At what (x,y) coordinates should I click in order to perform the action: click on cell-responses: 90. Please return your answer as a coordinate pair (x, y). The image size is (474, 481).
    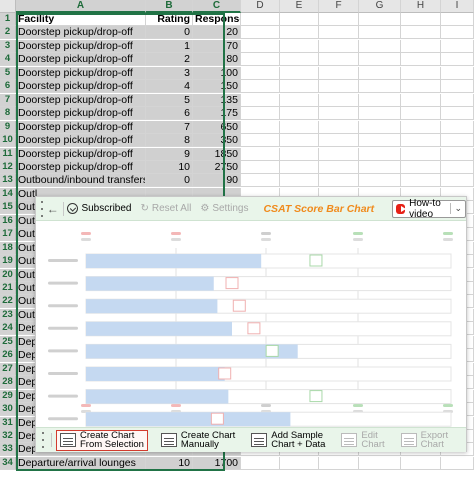
    Looking at the image, I should click on (217, 181).